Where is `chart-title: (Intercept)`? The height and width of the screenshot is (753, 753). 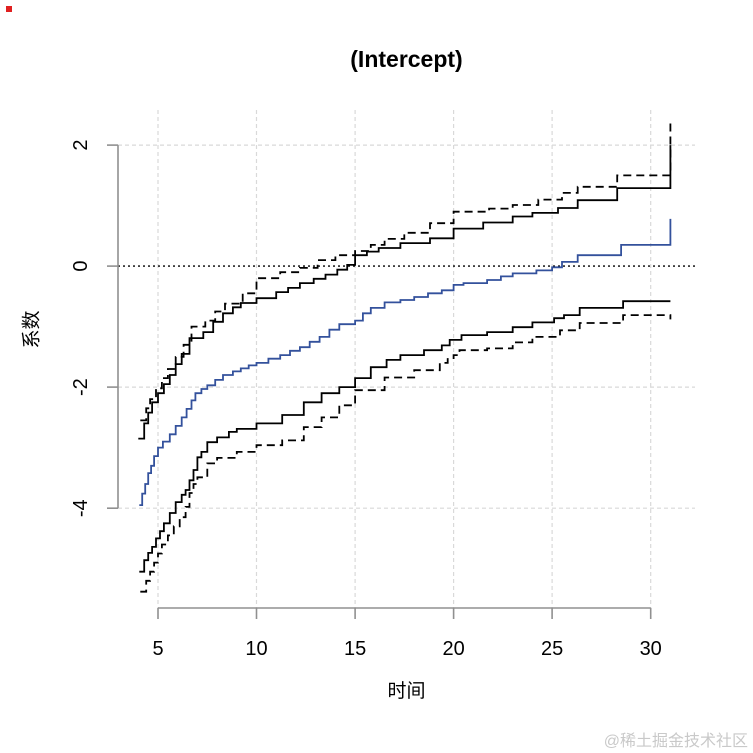
chart-title: (Intercept) is located at coordinates (406, 59).